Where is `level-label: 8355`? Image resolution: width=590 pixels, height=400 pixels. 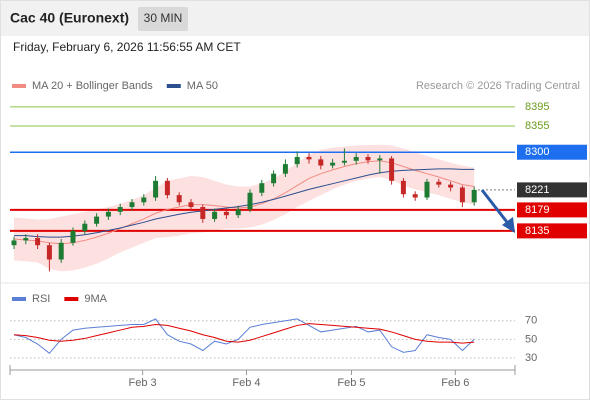 level-label: 8355 is located at coordinates (537, 126).